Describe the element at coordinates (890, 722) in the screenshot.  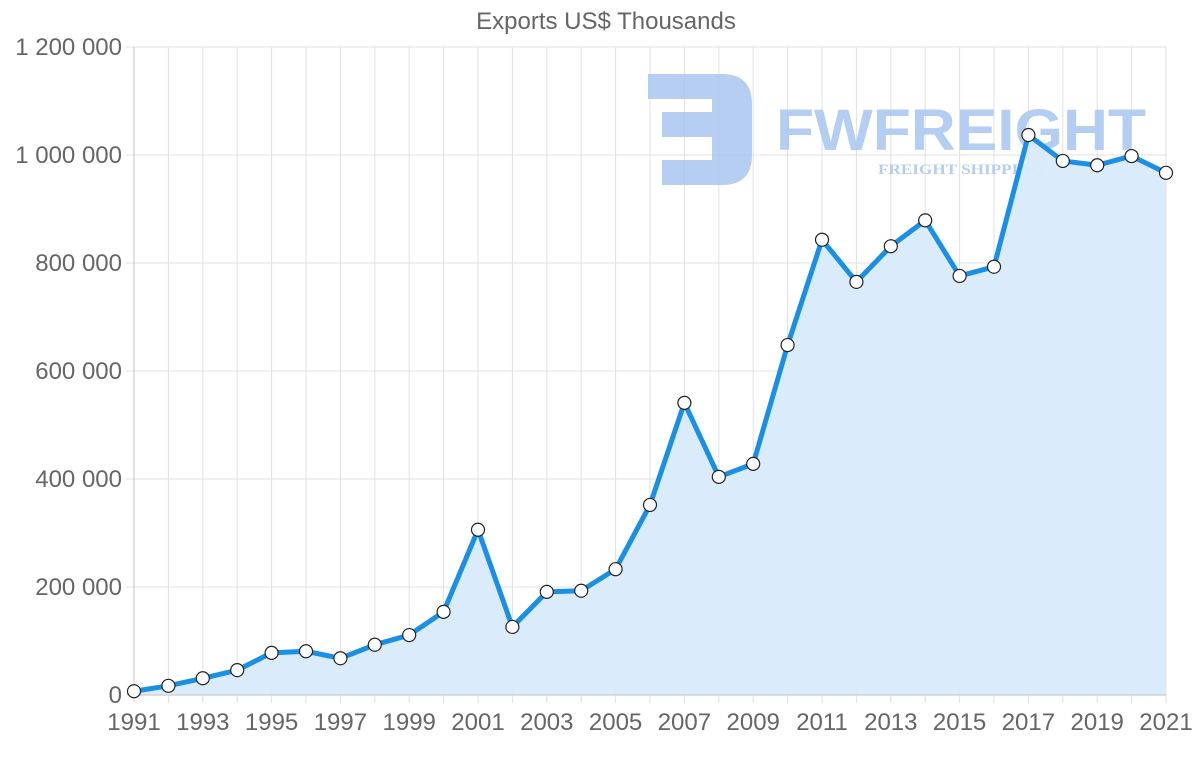
I see `x-tick-label: 2013` at that location.